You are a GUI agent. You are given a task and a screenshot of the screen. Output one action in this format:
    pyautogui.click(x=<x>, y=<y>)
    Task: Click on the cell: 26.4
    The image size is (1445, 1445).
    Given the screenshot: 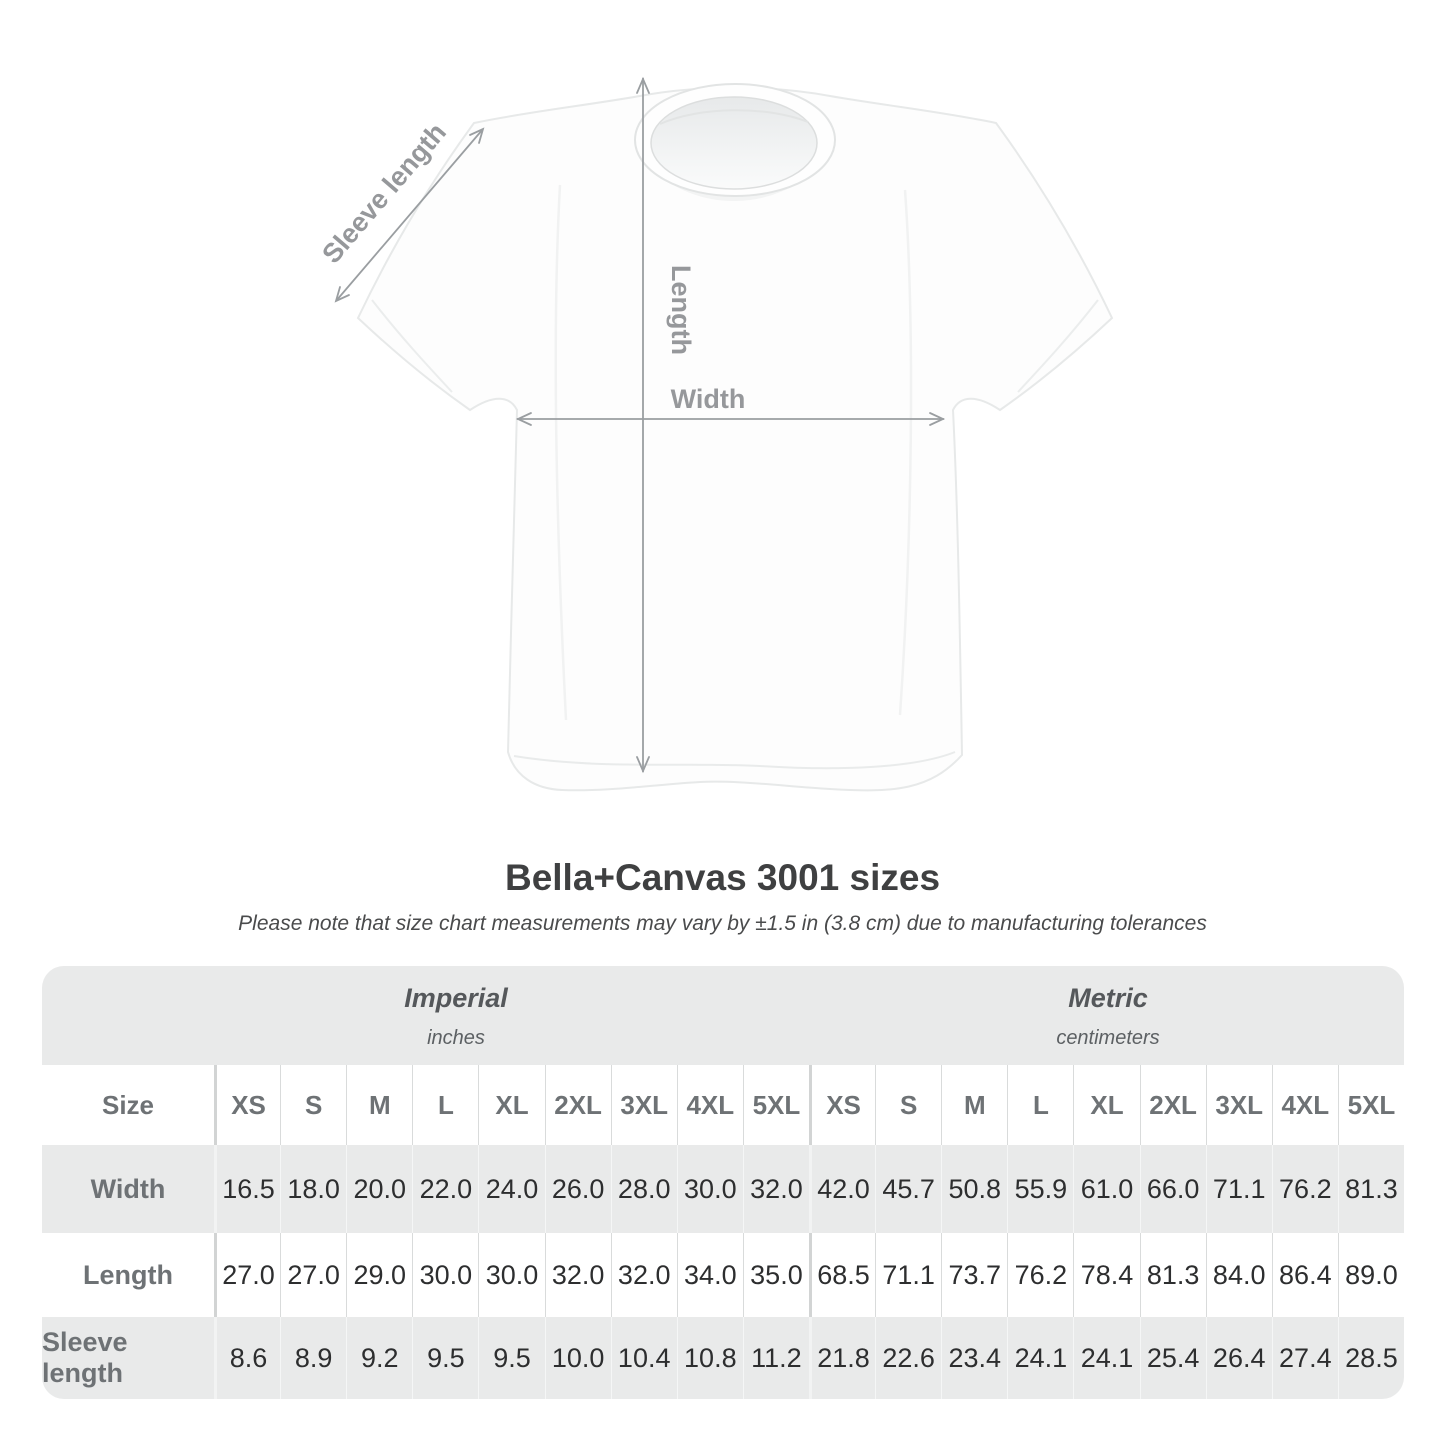 What is the action you would take?
    pyautogui.click(x=1238, y=1358)
    